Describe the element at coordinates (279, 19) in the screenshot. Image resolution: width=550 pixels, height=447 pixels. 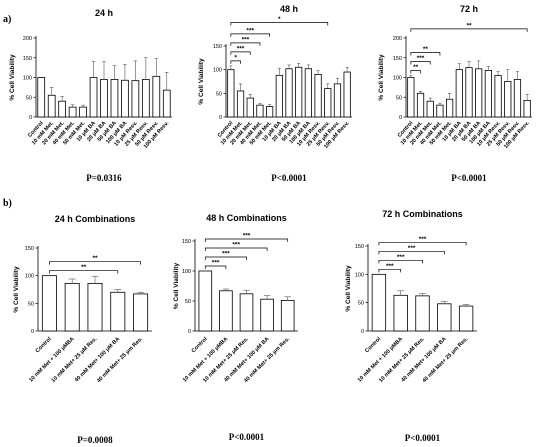
I see `significance-label: *` at that location.